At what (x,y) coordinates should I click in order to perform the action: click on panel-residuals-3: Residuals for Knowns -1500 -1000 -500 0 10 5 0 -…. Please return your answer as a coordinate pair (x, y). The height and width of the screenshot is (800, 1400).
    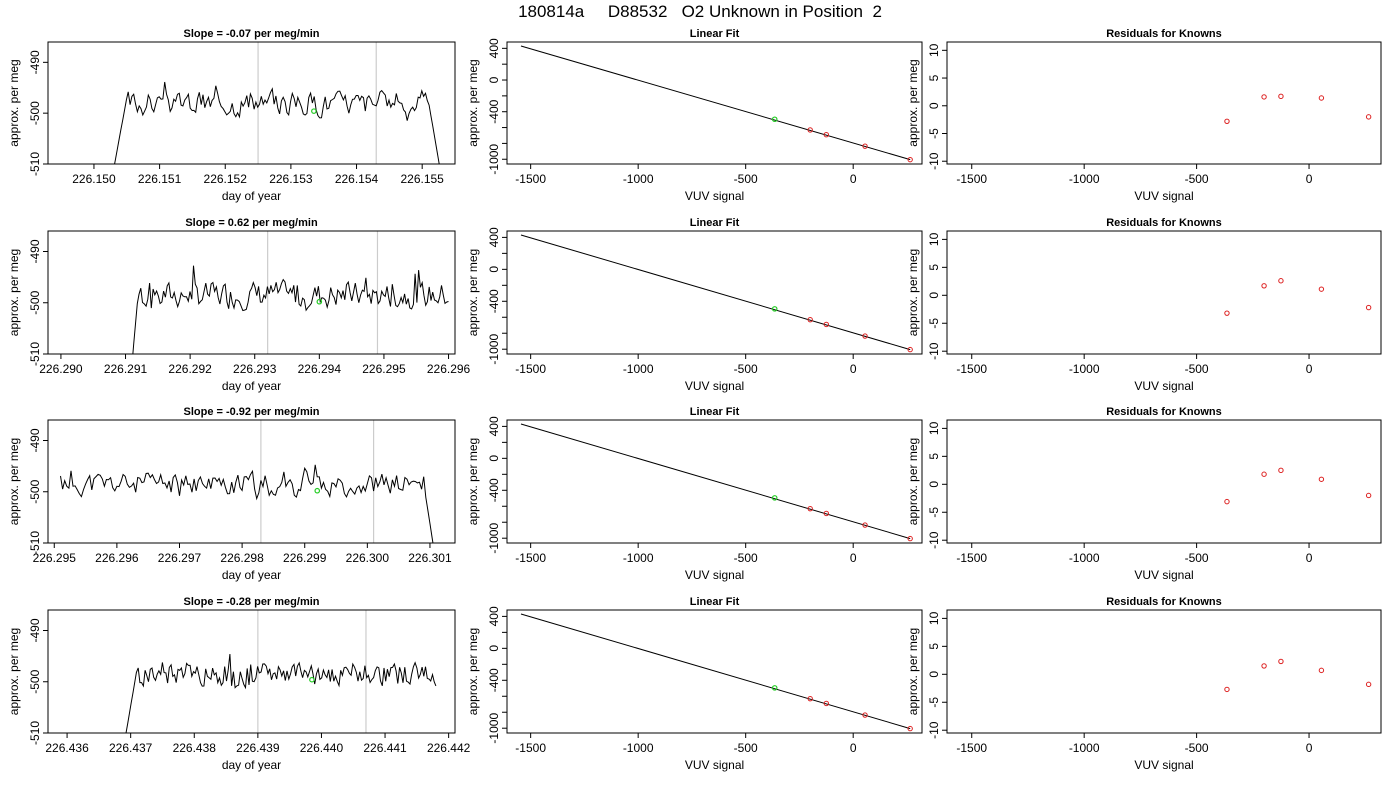
    Looking at the image, I should click on (1144, 494).